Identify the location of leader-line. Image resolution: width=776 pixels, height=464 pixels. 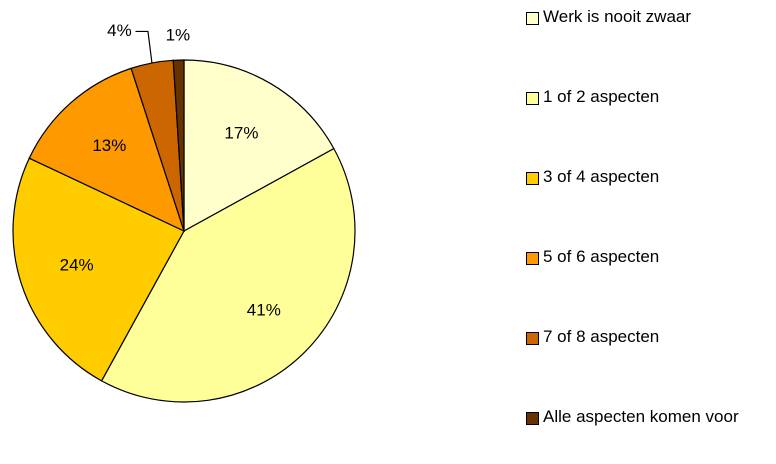
(144, 47).